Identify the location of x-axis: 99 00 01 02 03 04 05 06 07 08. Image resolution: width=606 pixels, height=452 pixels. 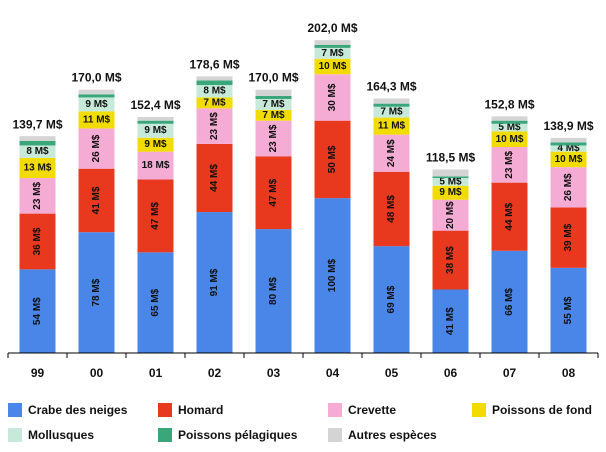
(303, 366).